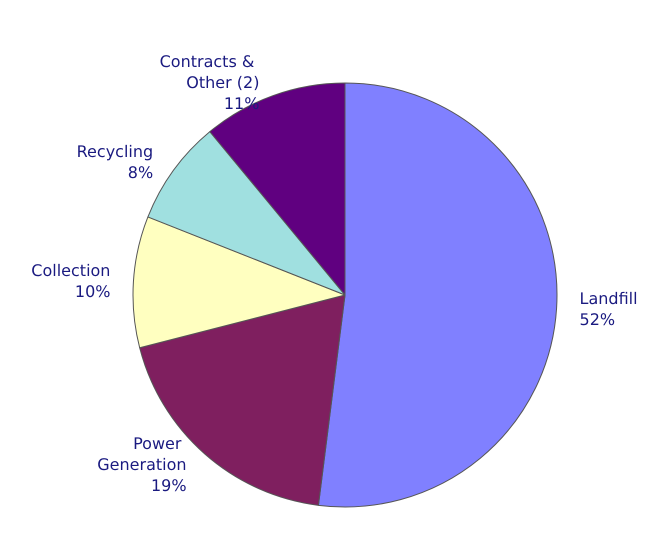 This screenshot has height=546, width=648. I want to click on slice-label: Landfill, so click(609, 298).